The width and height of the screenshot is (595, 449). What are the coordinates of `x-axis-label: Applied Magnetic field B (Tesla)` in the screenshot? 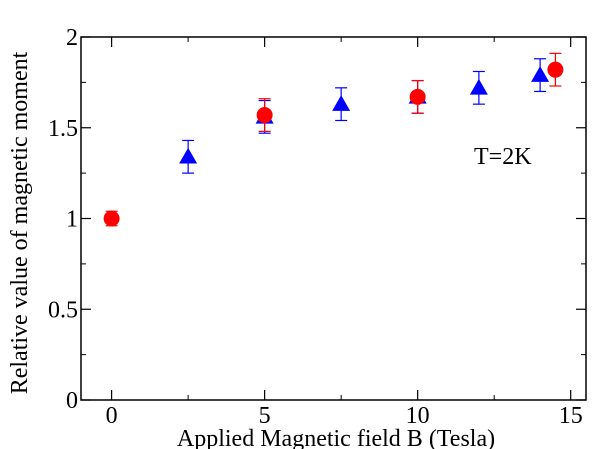 It's located at (336, 437).